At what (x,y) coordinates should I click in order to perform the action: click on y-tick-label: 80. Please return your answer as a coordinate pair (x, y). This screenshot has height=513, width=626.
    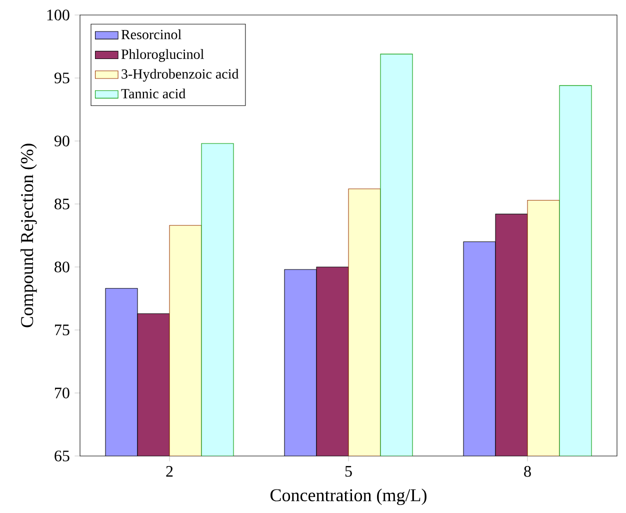
    Looking at the image, I should click on (62, 267).